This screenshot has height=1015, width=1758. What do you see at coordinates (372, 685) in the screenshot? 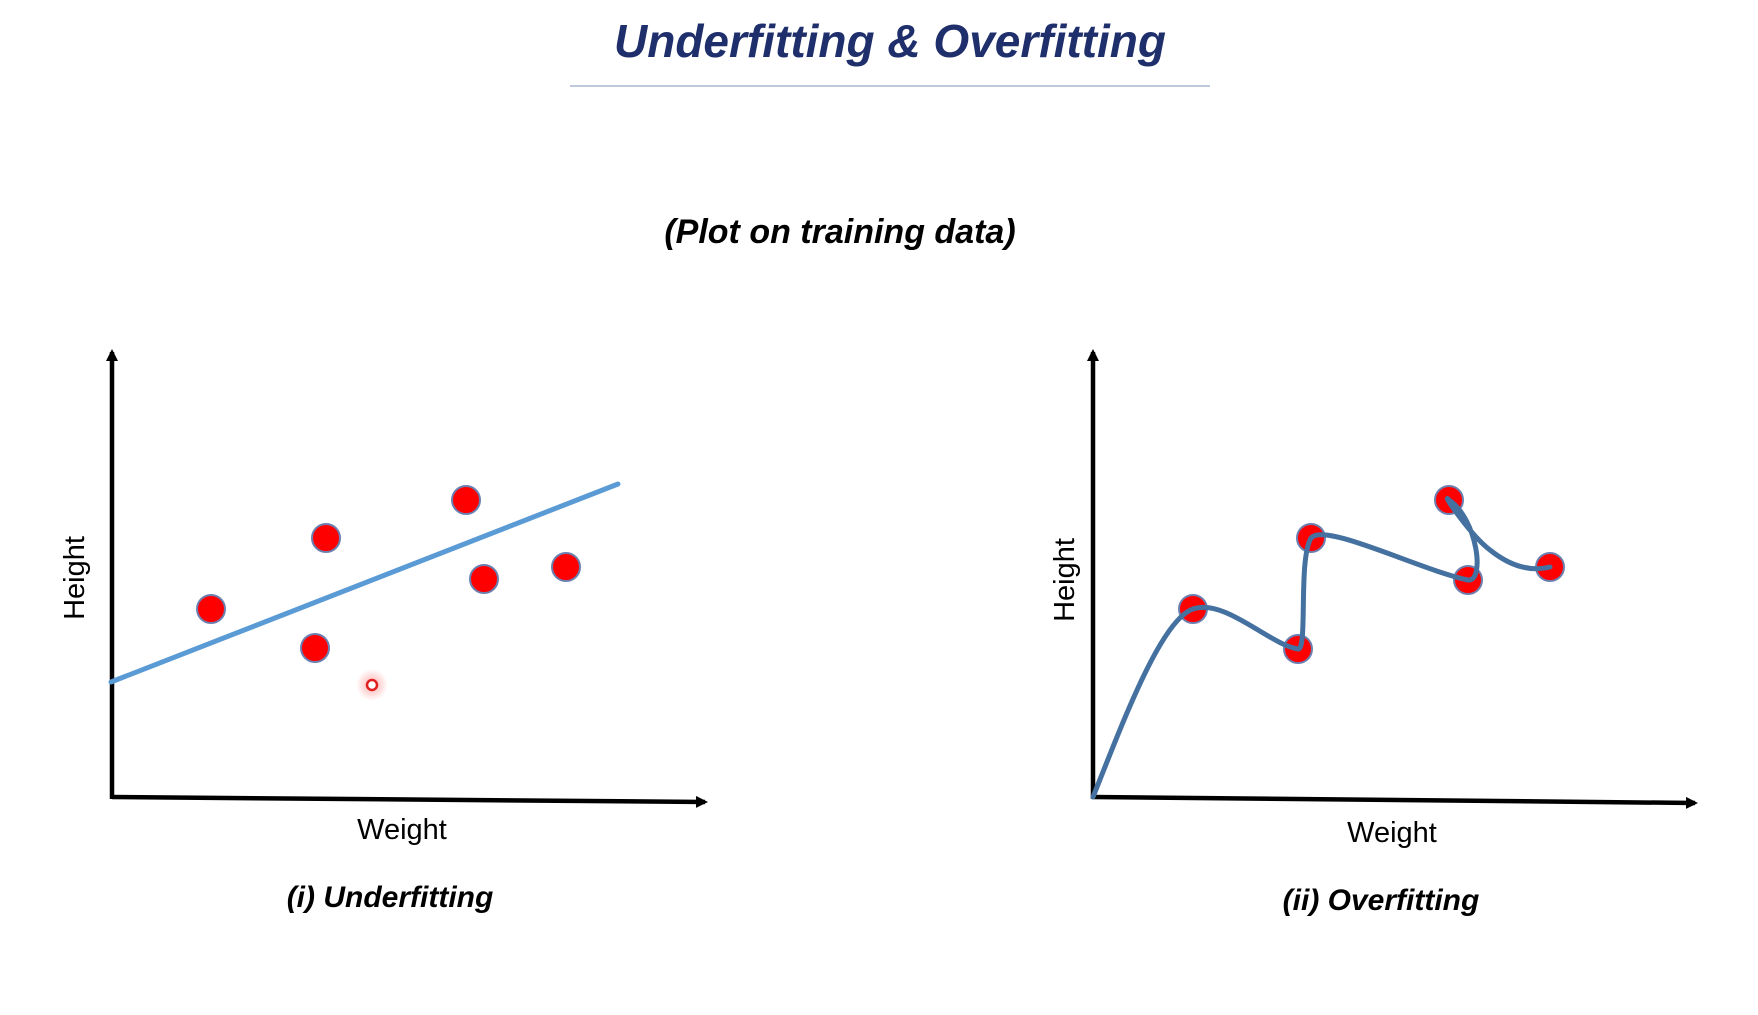
I see `mouse-cursor-marker-icon` at bounding box center [372, 685].